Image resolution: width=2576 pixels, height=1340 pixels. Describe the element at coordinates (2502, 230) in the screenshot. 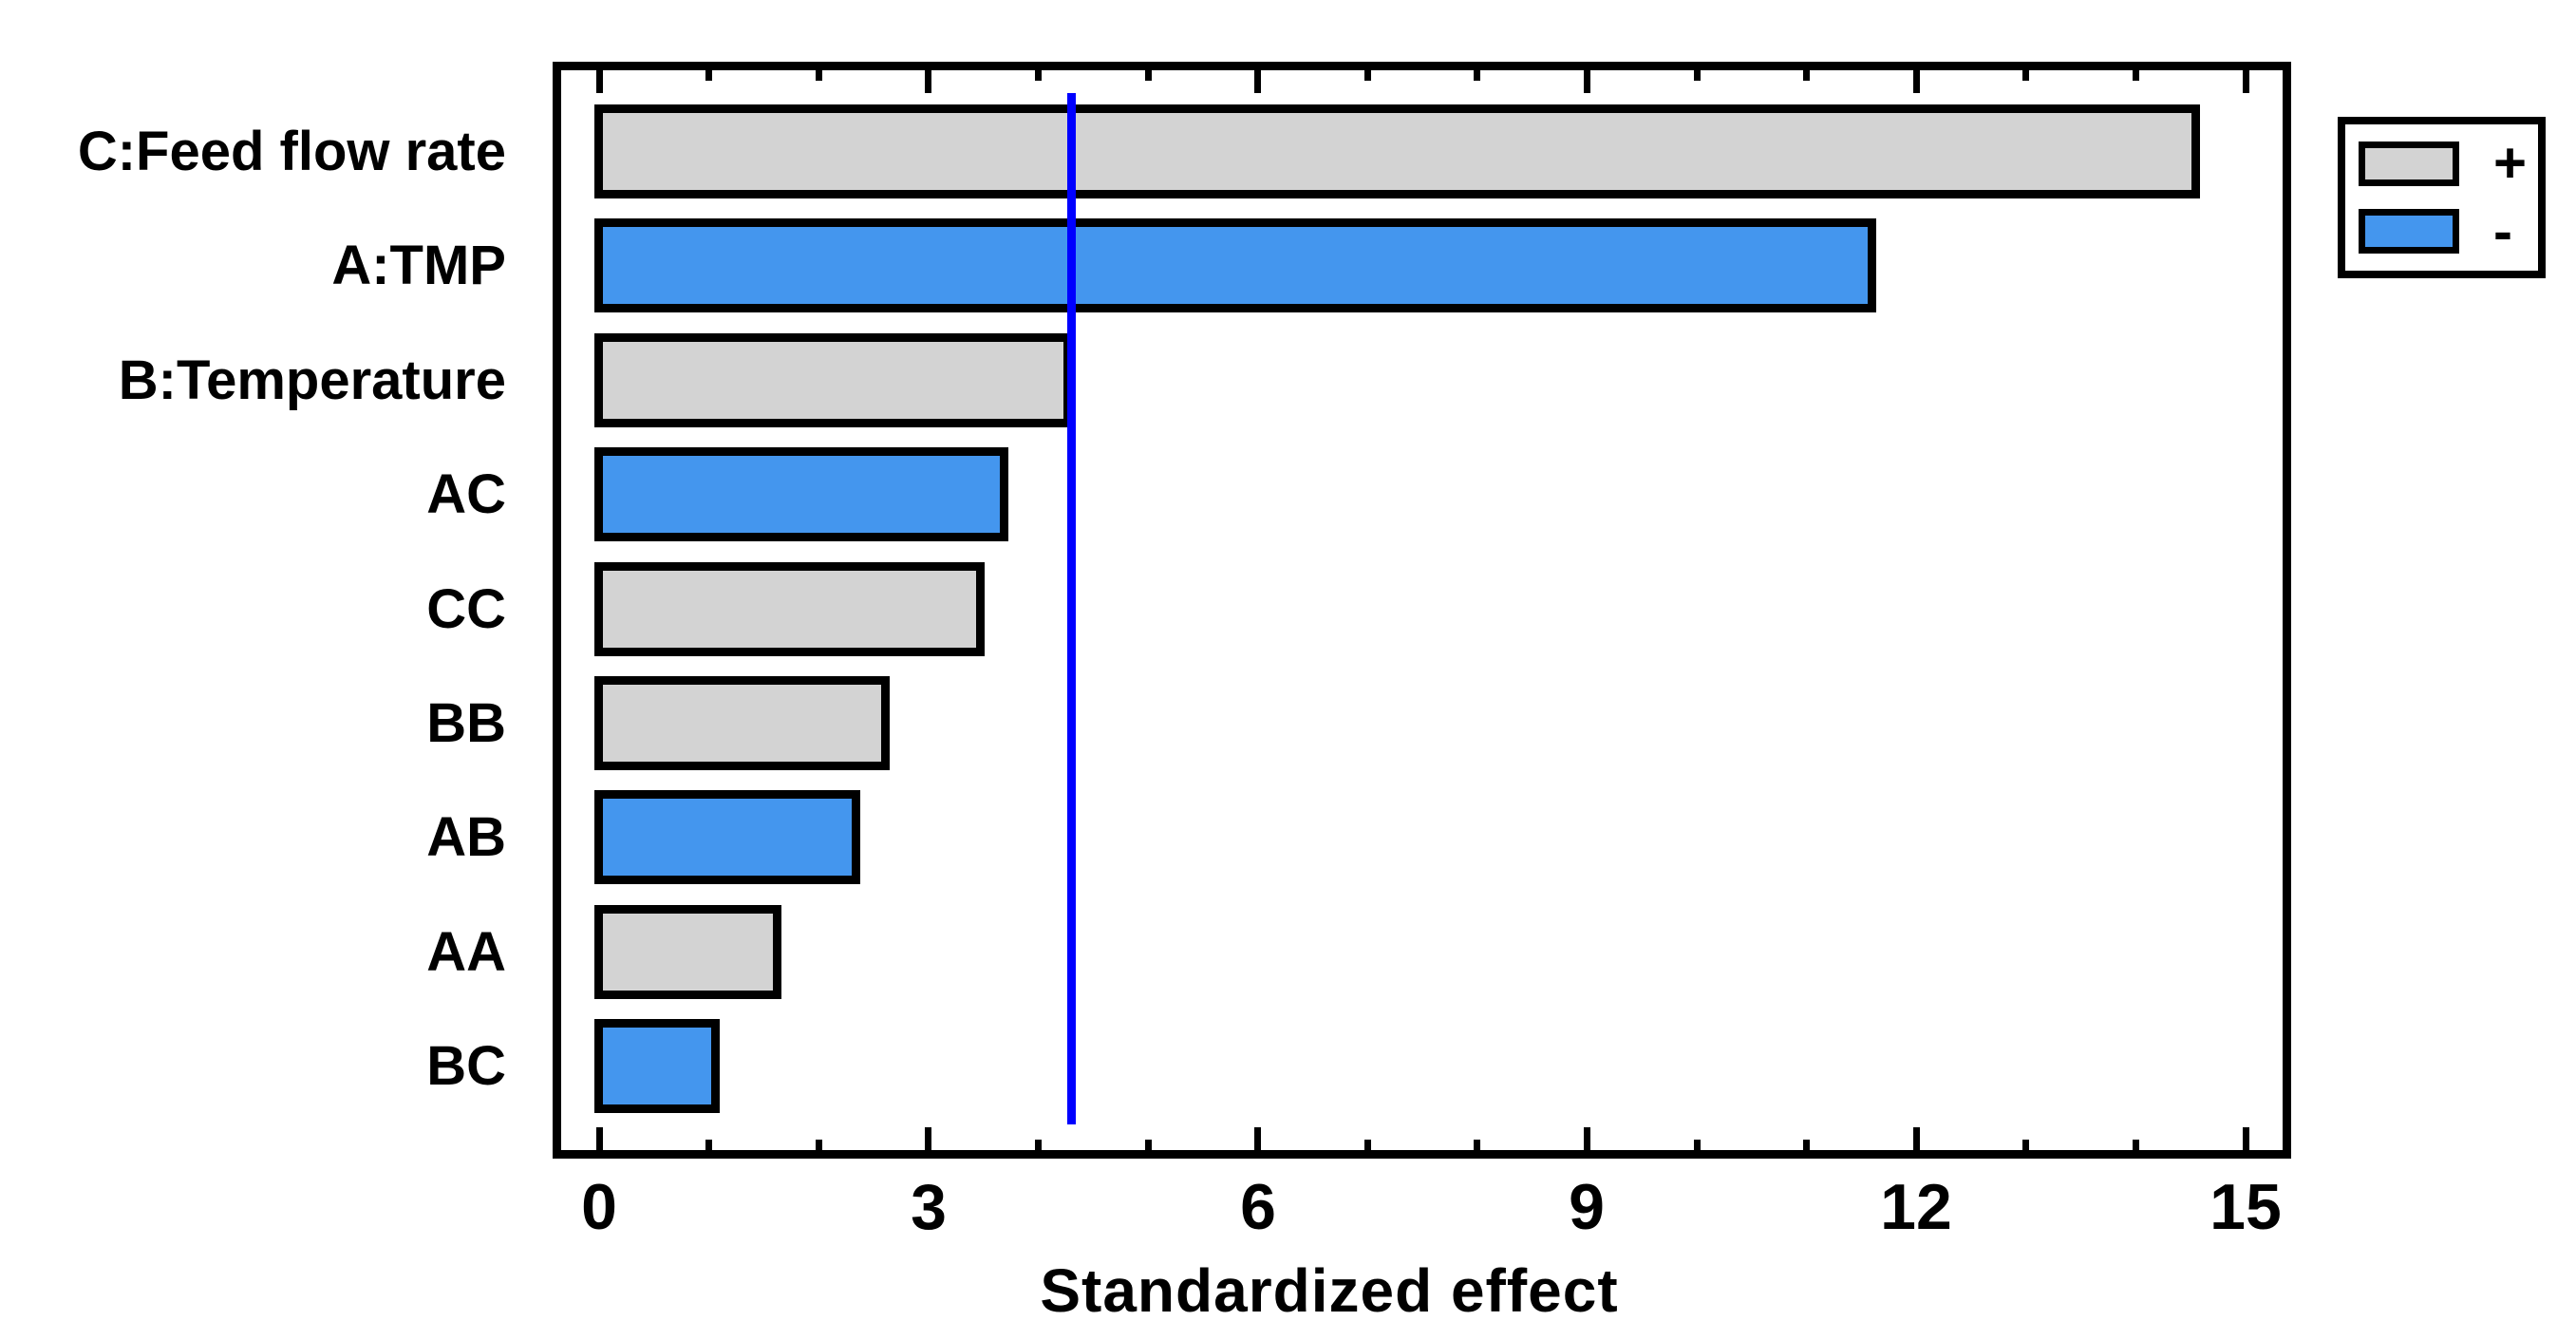

I see `legend-symbol-minus: -` at that location.